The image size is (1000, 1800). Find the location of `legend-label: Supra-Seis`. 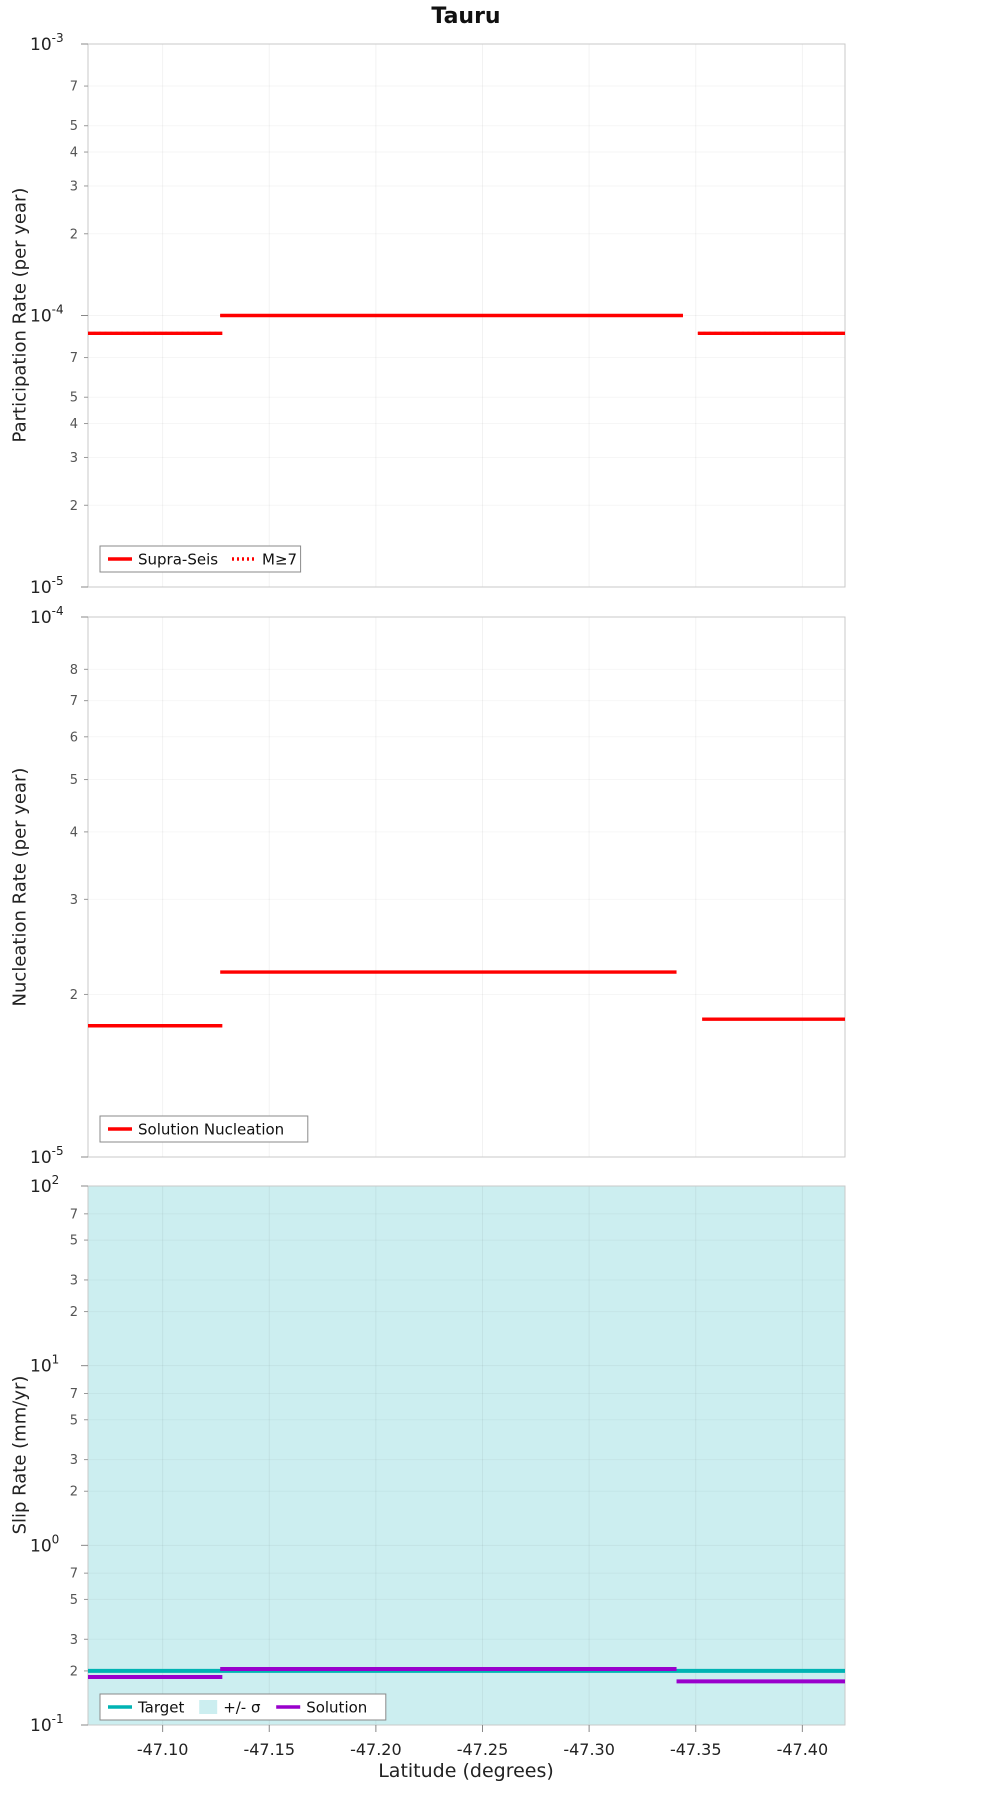

legend-label: Supra-Seis is located at coordinates (178, 560).